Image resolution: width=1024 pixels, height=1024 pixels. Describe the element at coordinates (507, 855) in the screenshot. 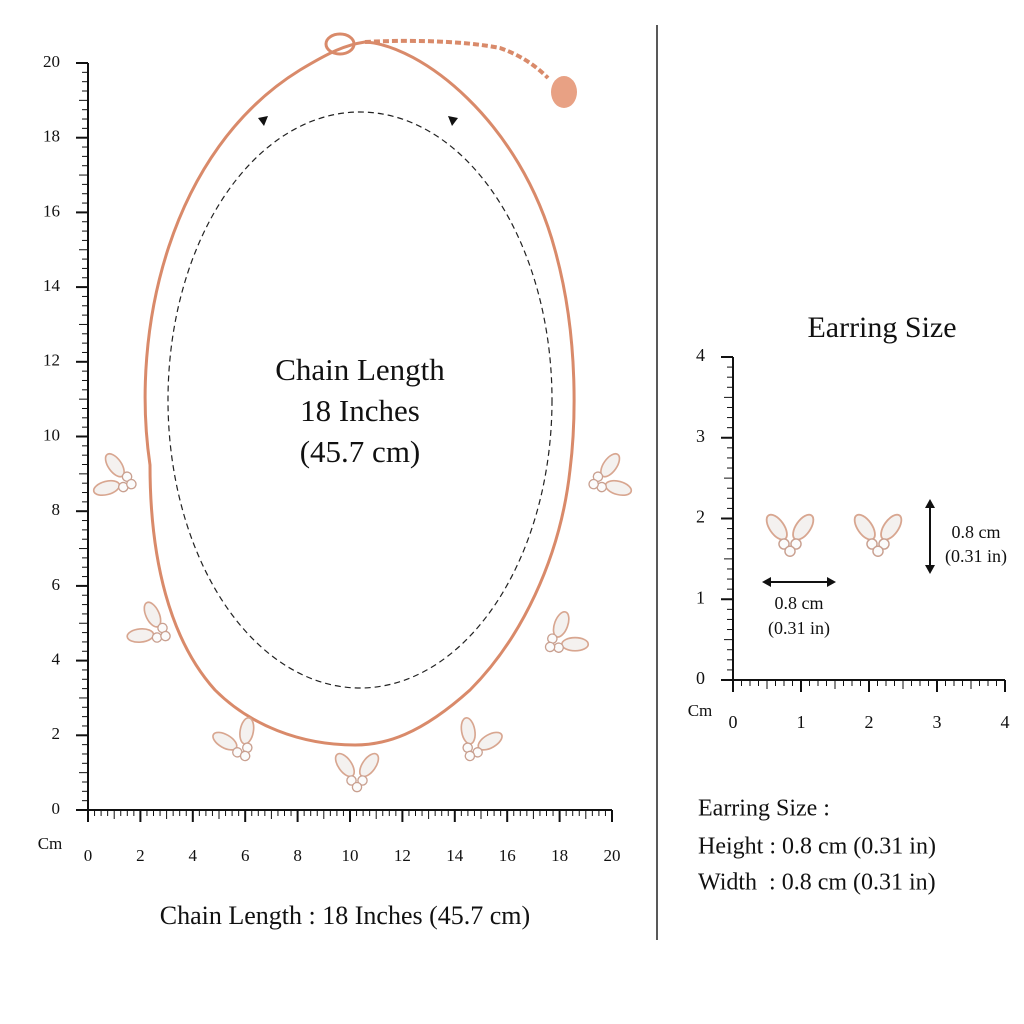

I see `x-tick-label: 16` at that location.